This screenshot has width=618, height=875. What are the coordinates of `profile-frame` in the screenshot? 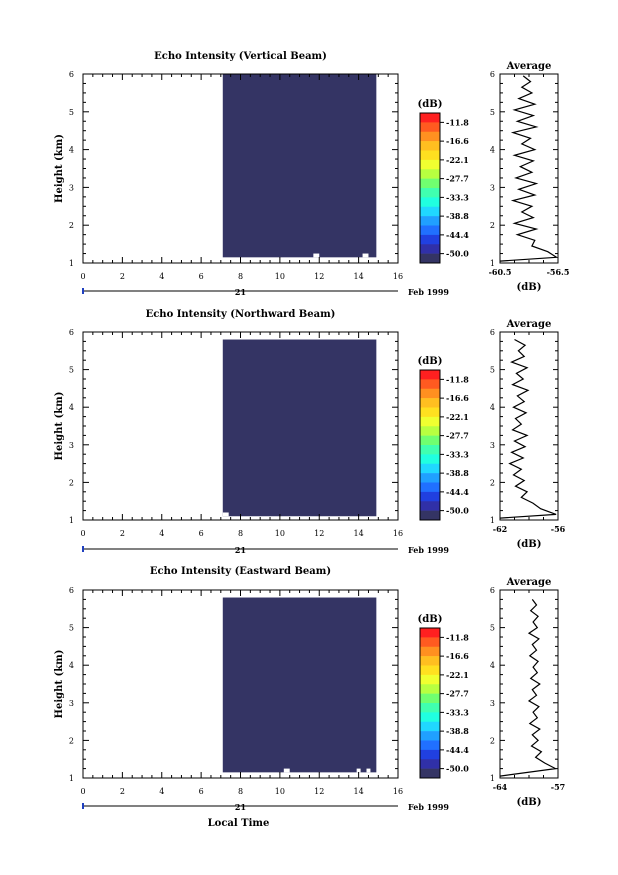 It's located at (529, 684).